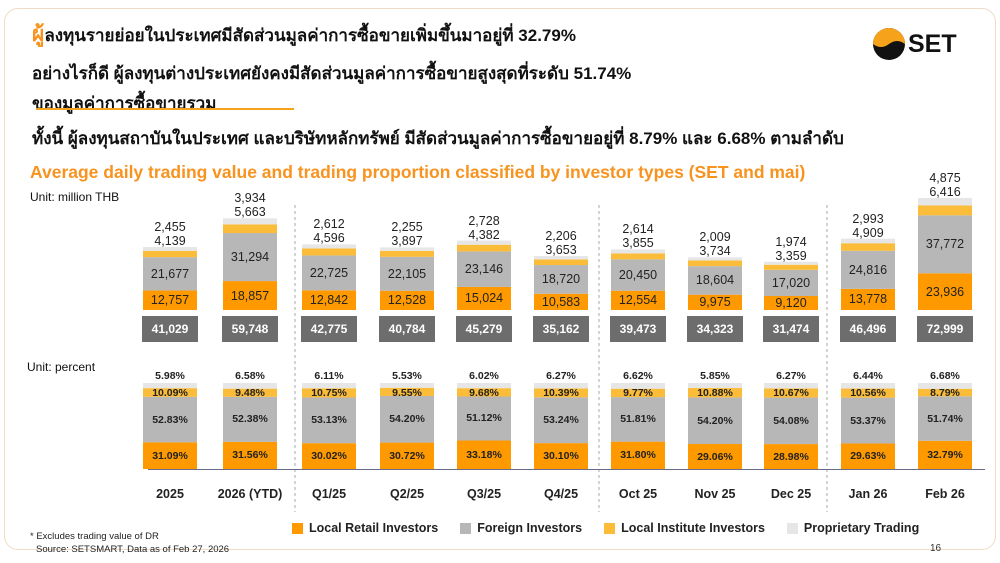  Describe the element at coordinates (170, 240) in the screenshot. I see `data-label: 4,139` at that location.